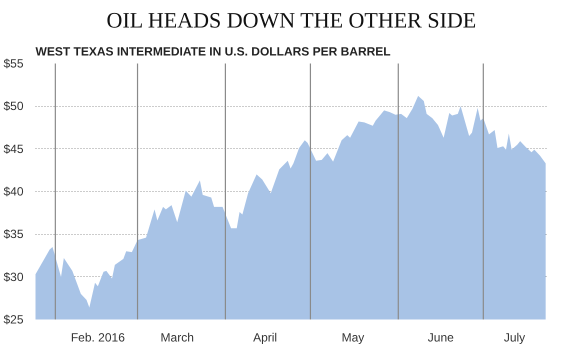  I want to click on y-tick-label: $50, so click(13, 106).